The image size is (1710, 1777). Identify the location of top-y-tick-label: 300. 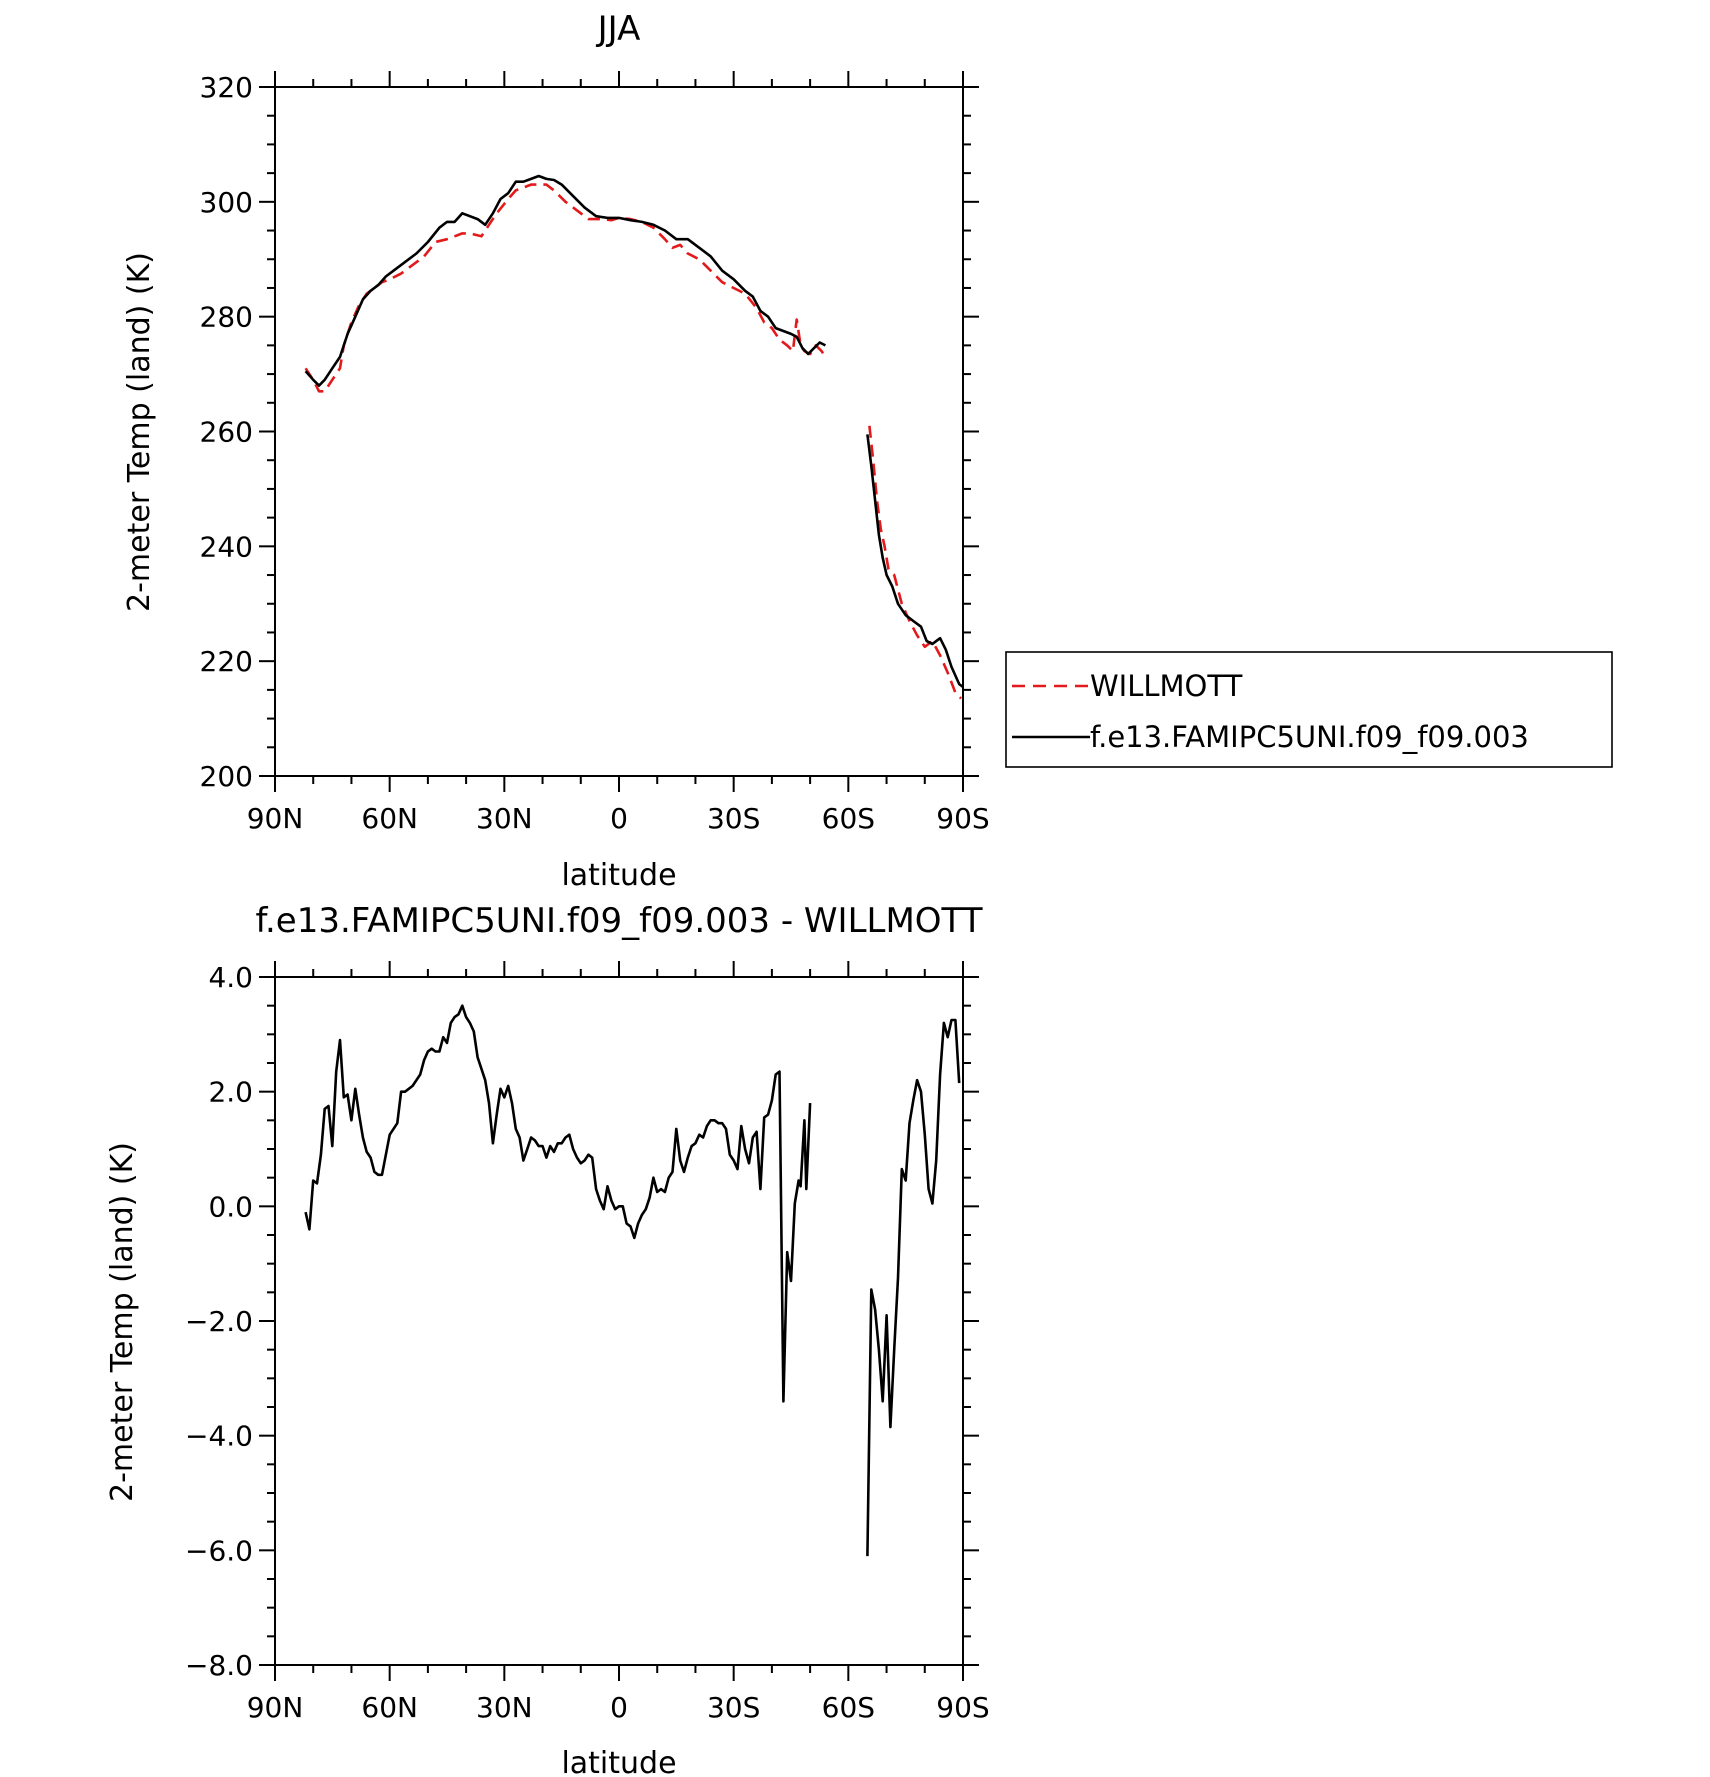
(226, 202).